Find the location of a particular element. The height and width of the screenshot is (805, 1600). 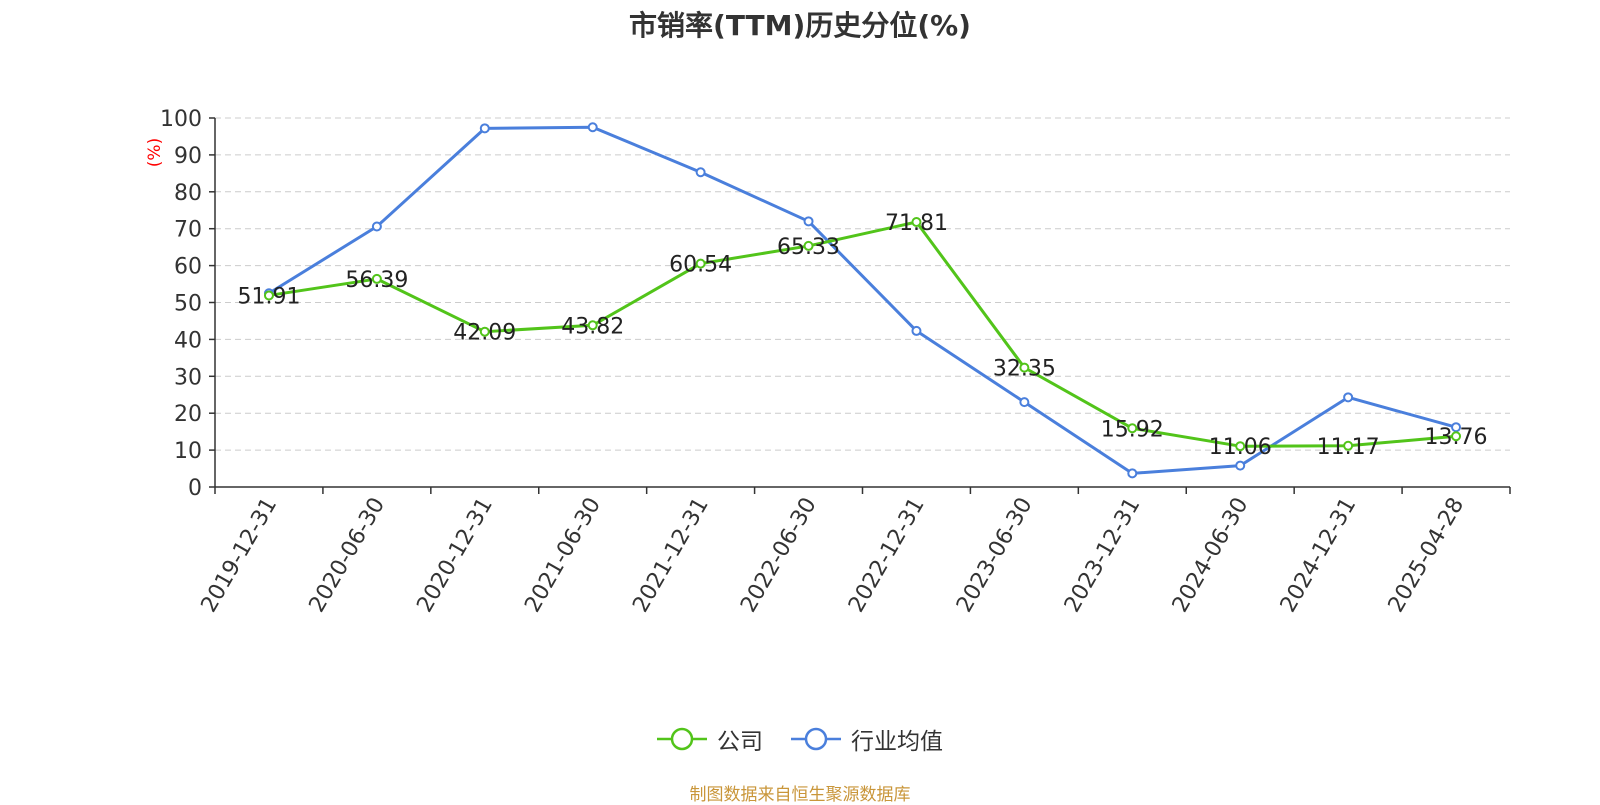

y-tick-label: 30 is located at coordinates (188, 377).